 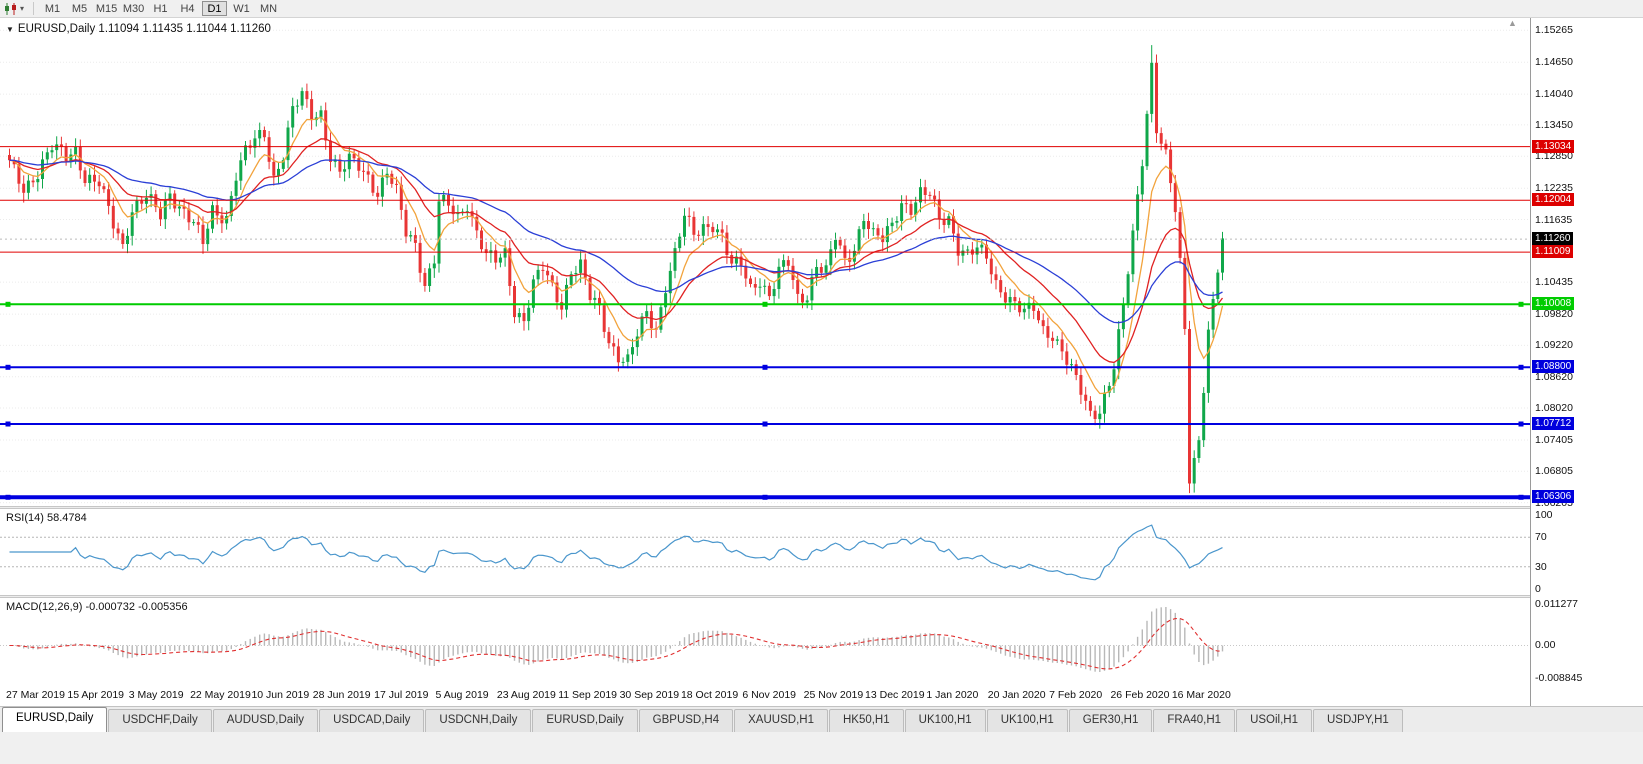 I want to click on chart-tab-5: EURUSD,Daily, so click(x=585, y=720).